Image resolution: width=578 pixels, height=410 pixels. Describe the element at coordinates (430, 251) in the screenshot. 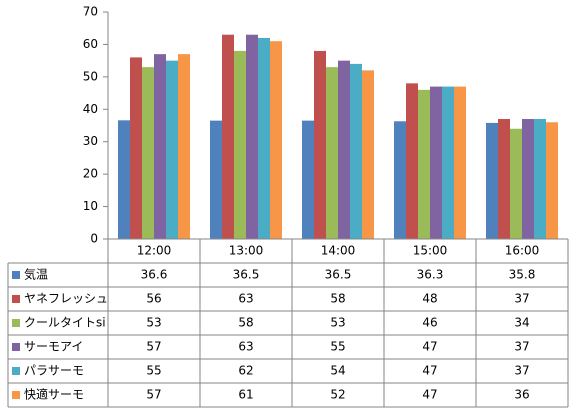

I see `x-tick-label: 15:00` at that location.